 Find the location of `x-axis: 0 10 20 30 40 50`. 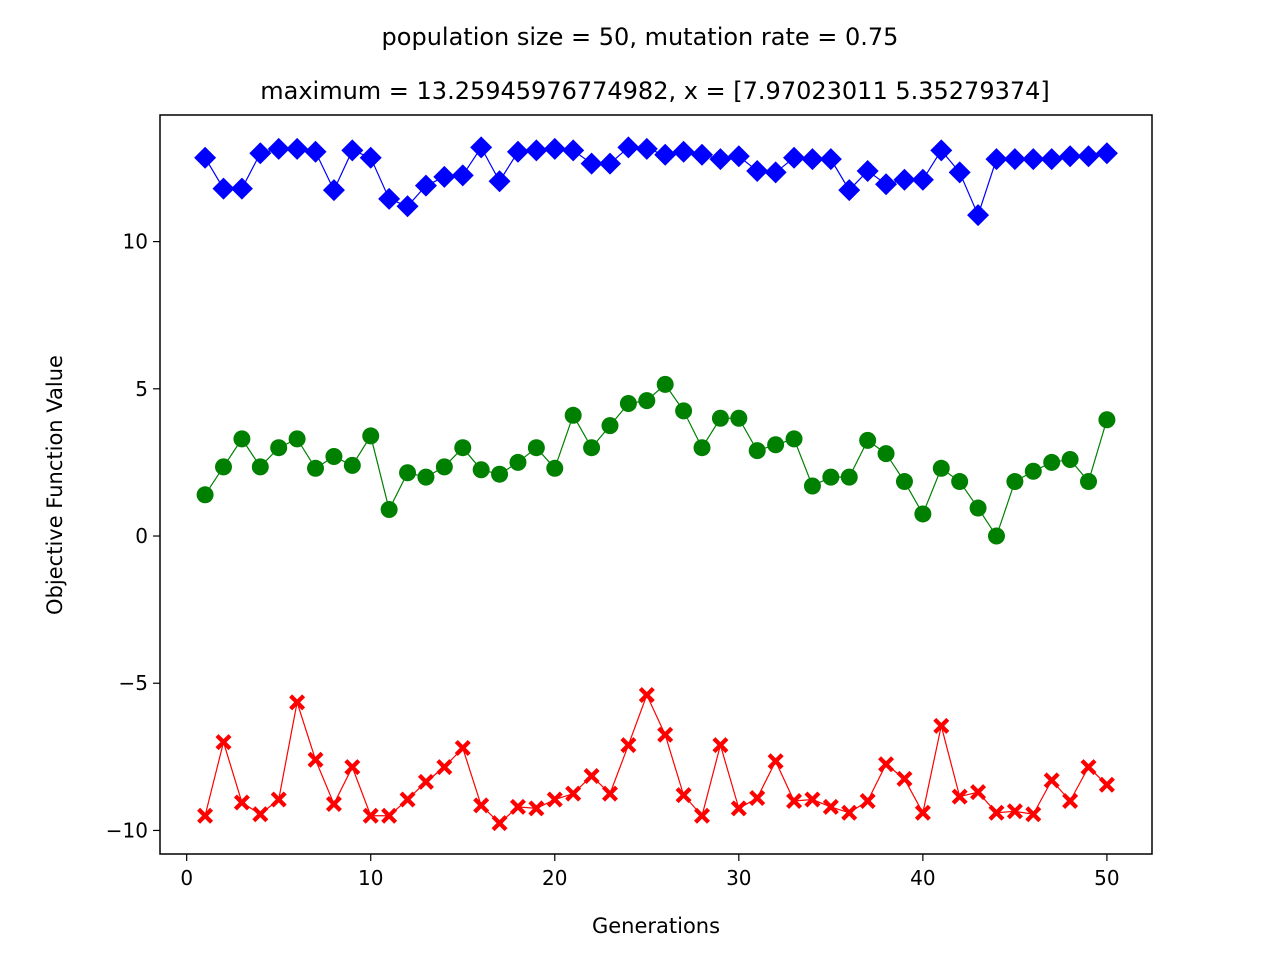

x-axis: 0 10 20 30 40 50 is located at coordinates (650, 872).